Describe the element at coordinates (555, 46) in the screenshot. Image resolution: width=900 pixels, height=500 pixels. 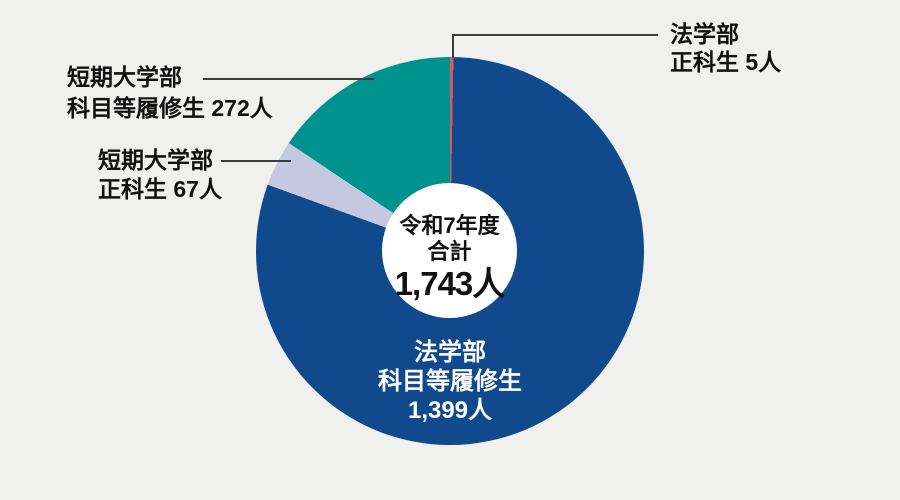
I see `leader-line-hogakubu-seika` at that location.